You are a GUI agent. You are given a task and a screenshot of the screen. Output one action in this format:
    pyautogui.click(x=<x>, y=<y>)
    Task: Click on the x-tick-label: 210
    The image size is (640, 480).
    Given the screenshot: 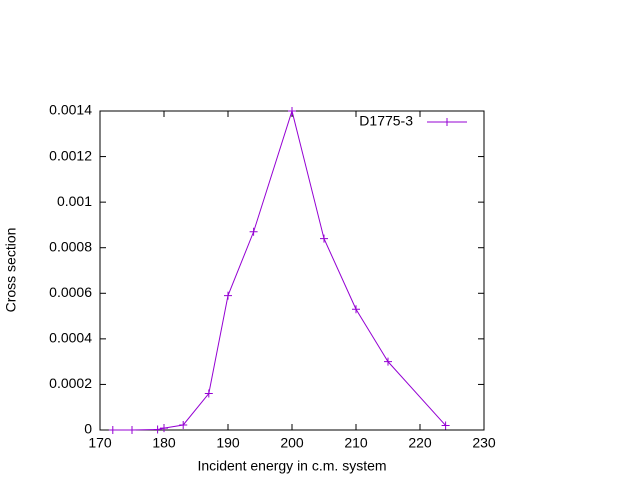 What is the action you would take?
    pyautogui.click(x=356, y=443)
    